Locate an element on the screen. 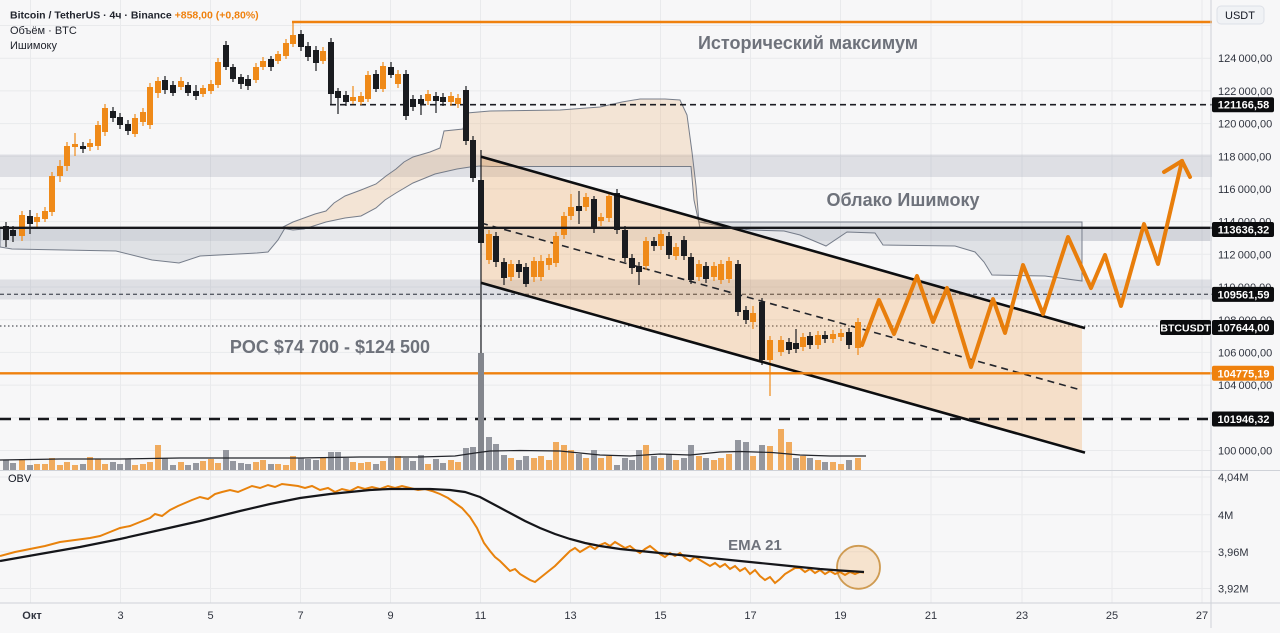  svg-text: Ишимоку is located at coordinates (33, 46).